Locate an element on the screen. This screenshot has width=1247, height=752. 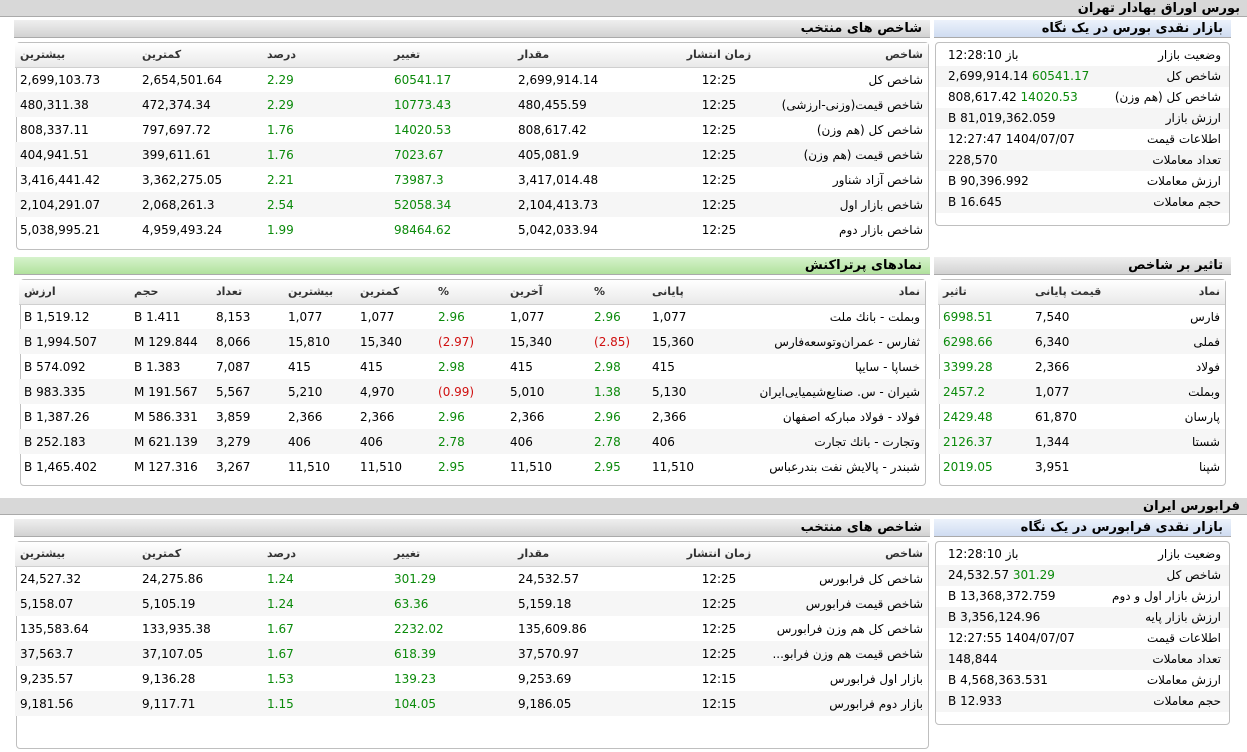
index-name: شاخص کل is located at coordinates (895, 79).